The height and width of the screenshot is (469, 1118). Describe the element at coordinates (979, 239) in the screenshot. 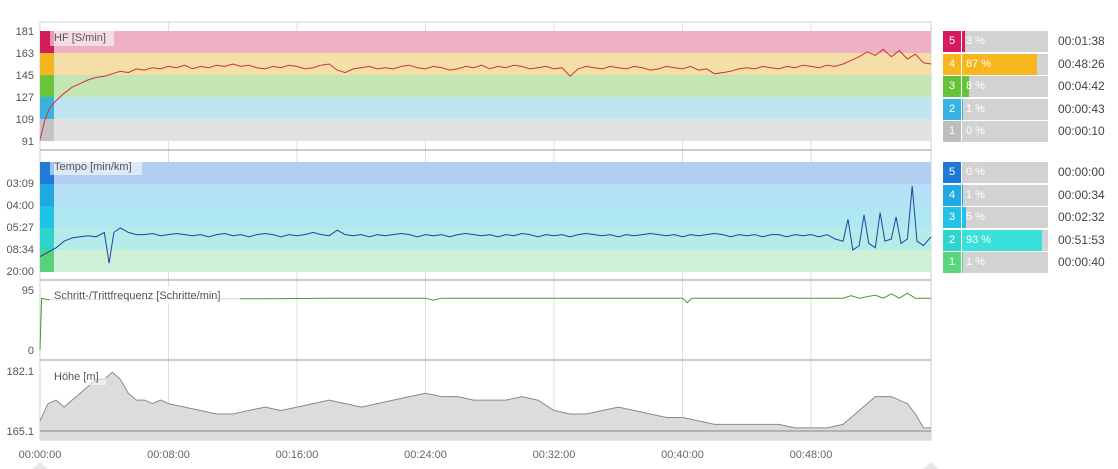

I see `zone-percent: 93 %` at that location.